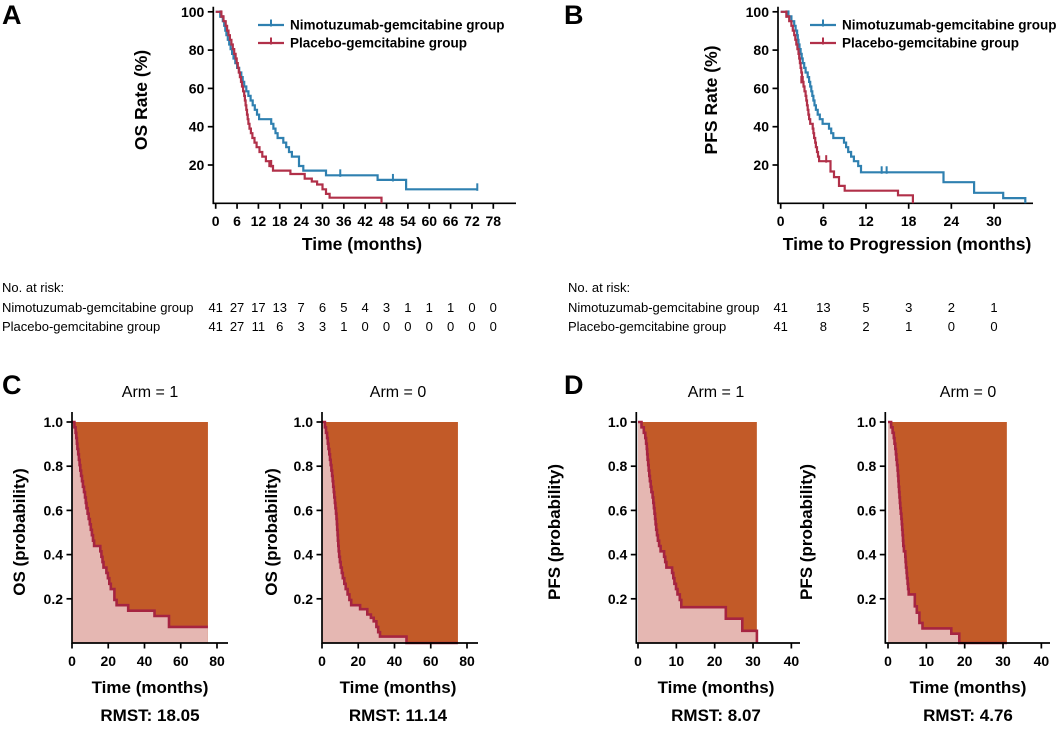  What do you see at coordinates (951, 307) in the screenshot?
I see `svg-text: 2` at bounding box center [951, 307].